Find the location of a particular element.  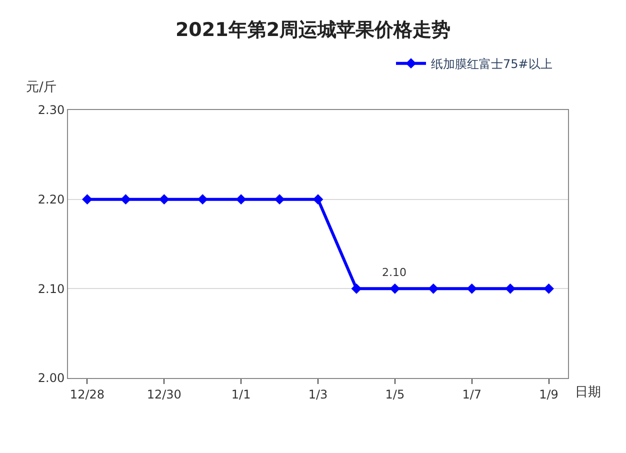

y-tick-label: 2.00 is located at coordinates (51, 378).